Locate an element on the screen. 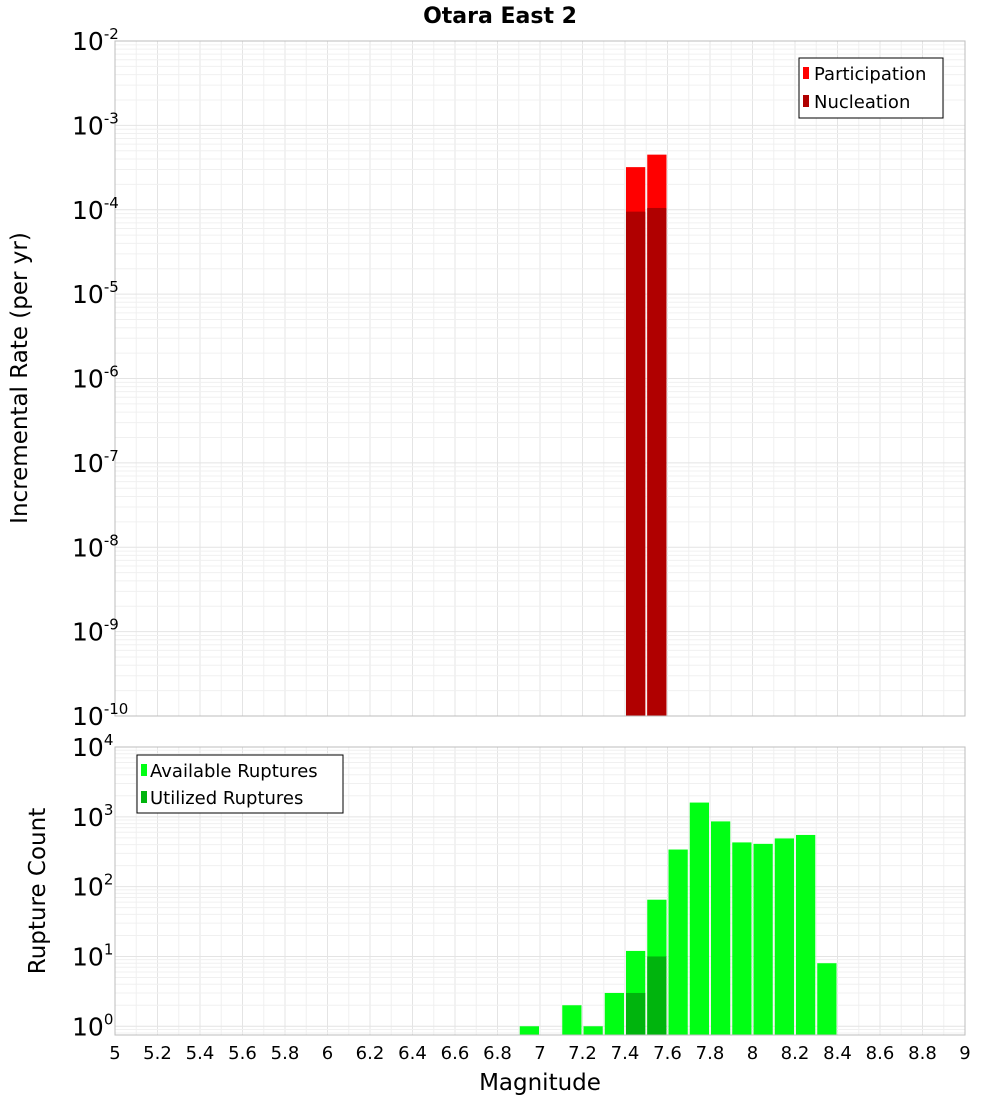  y-tick-label: 10² is located at coordinates (92, 886).